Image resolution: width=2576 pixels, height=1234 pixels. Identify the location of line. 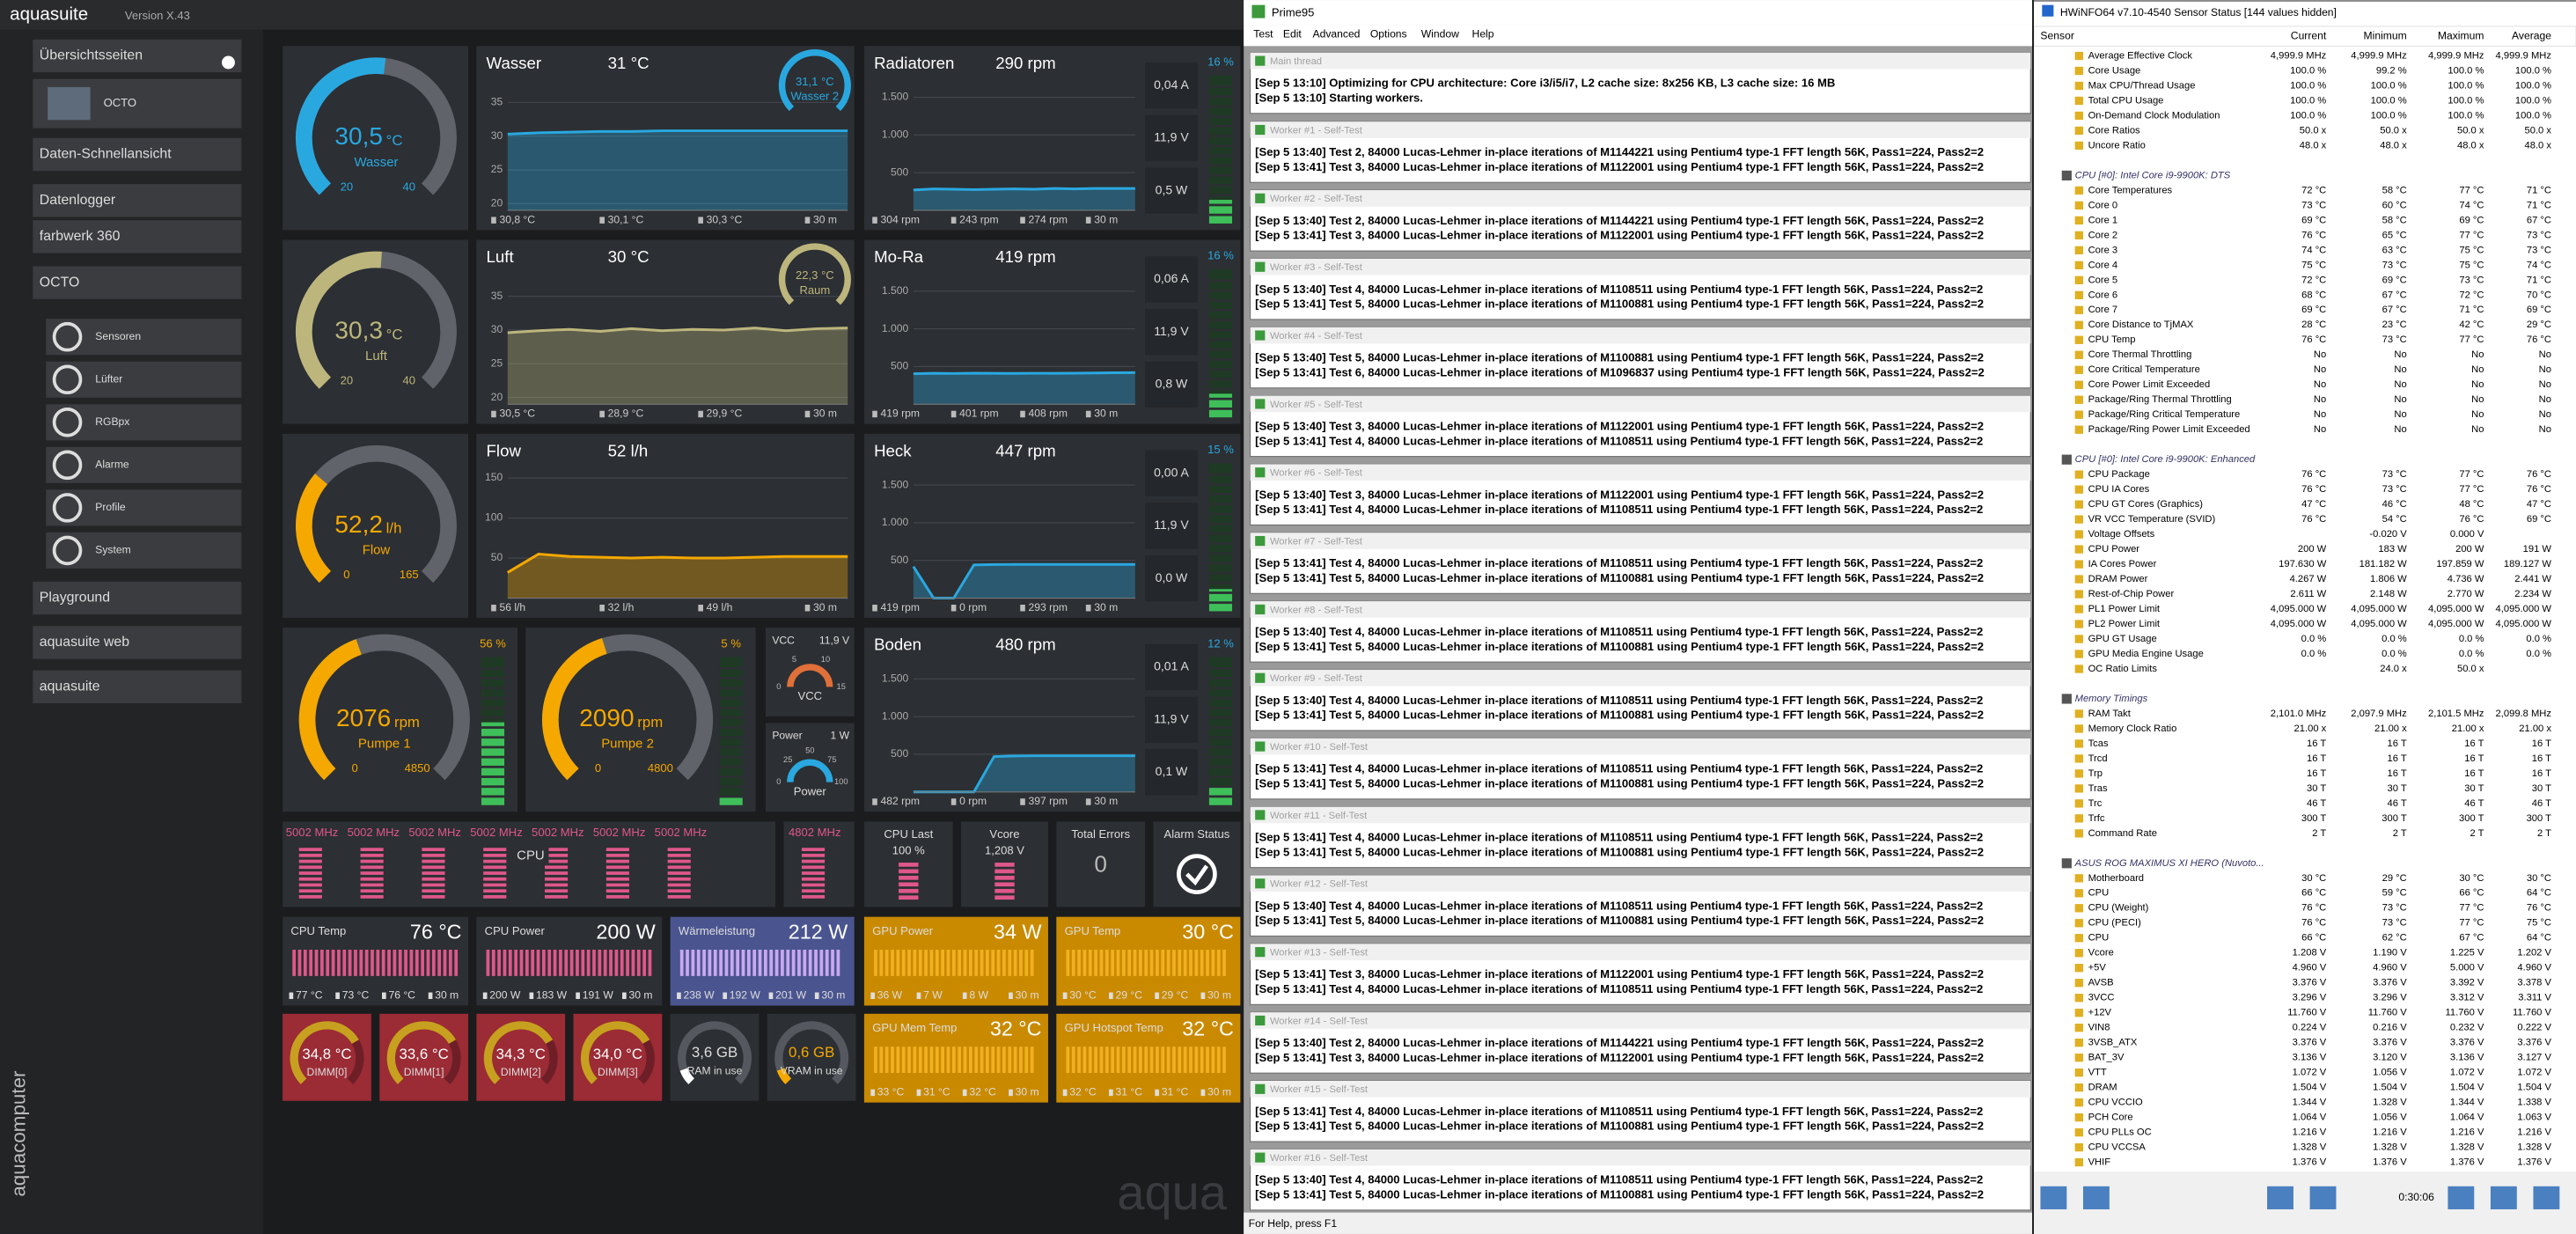
(1024, 189).